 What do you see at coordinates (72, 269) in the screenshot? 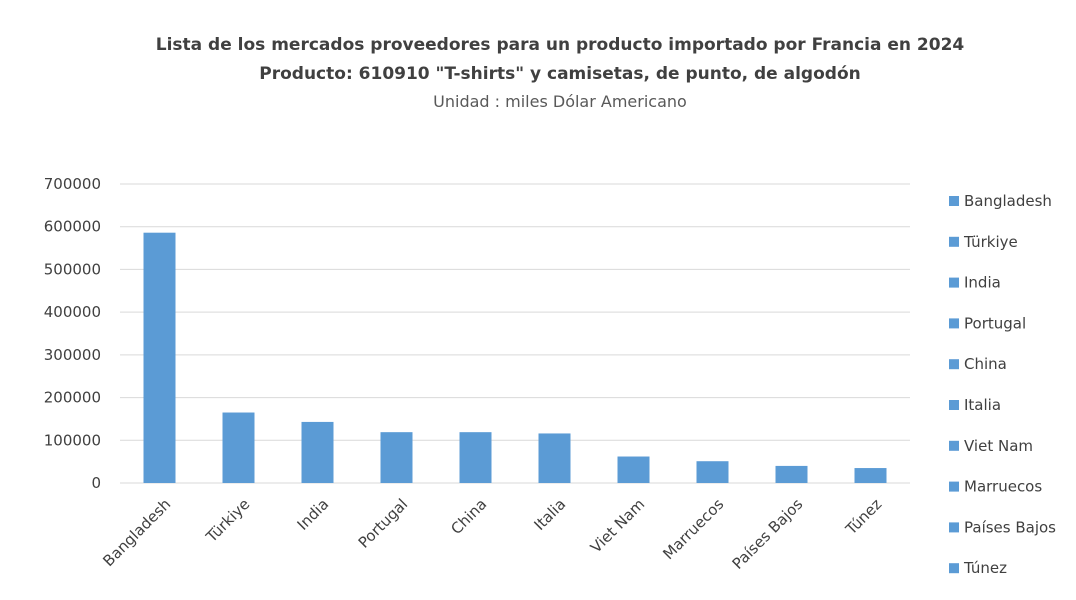
I see `y-tick-label: 500000` at bounding box center [72, 269].